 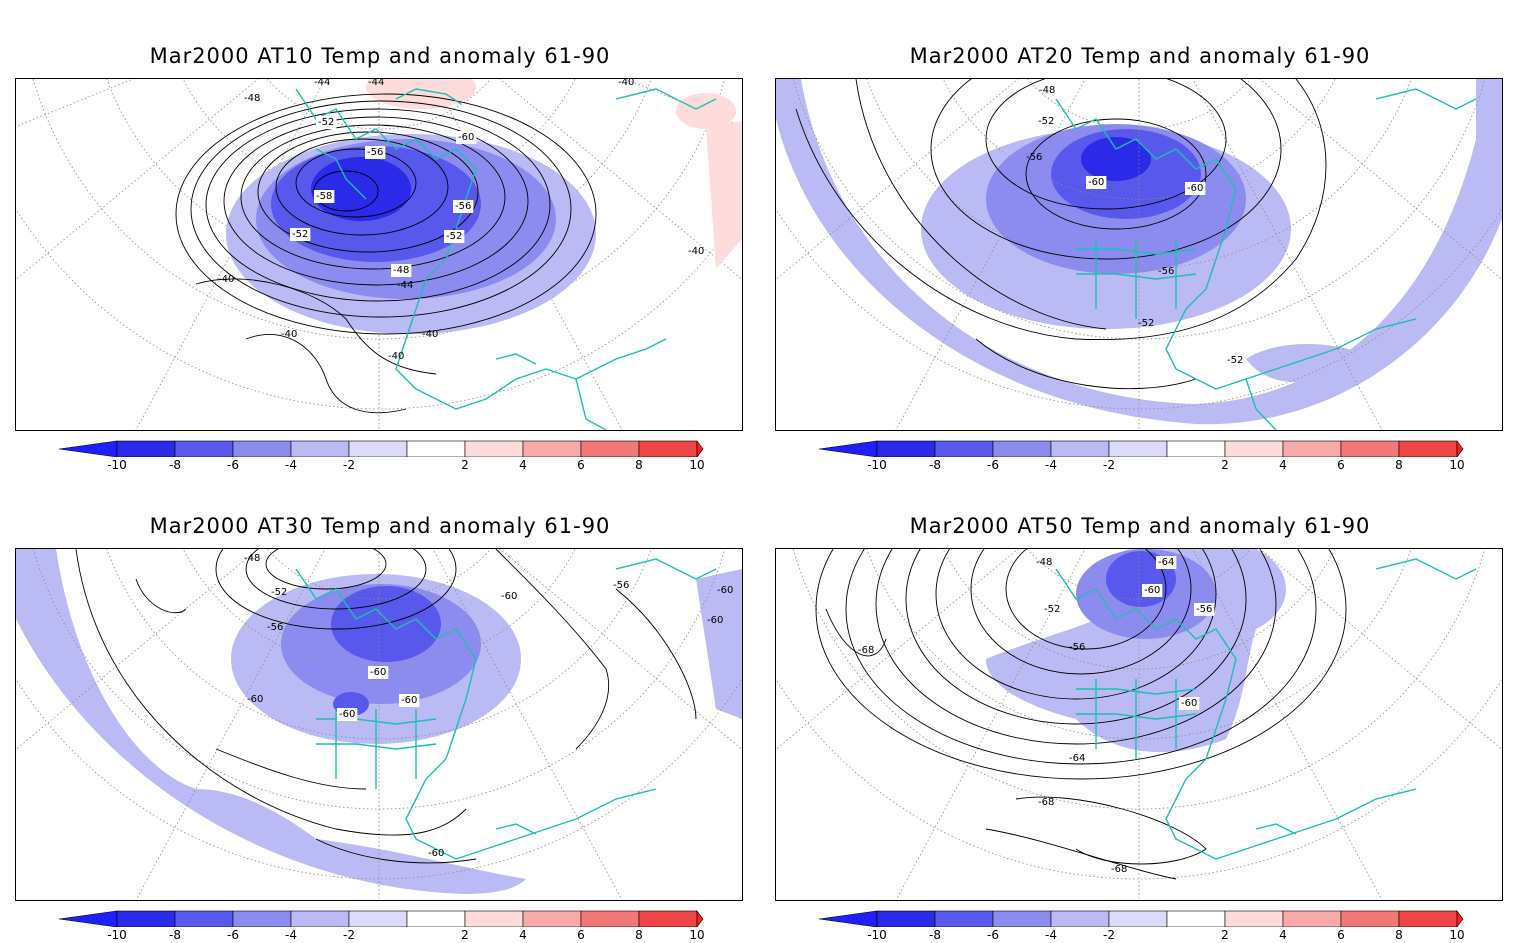 What do you see at coordinates (1051, 465) in the screenshot?
I see `colorbar-tick-label: -4` at bounding box center [1051, 465].